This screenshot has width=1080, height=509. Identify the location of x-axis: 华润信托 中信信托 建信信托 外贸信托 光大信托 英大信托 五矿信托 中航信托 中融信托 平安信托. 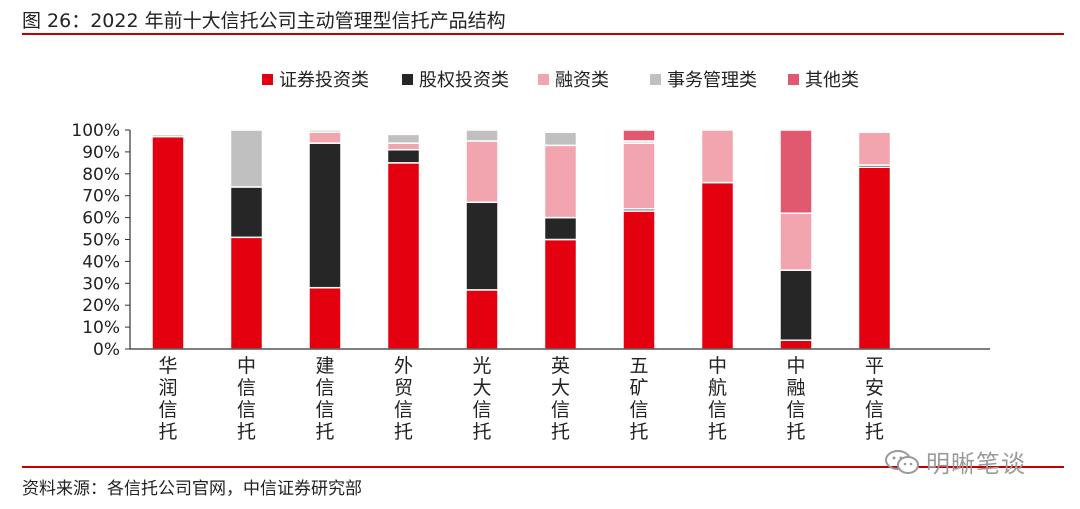
(560, 395).